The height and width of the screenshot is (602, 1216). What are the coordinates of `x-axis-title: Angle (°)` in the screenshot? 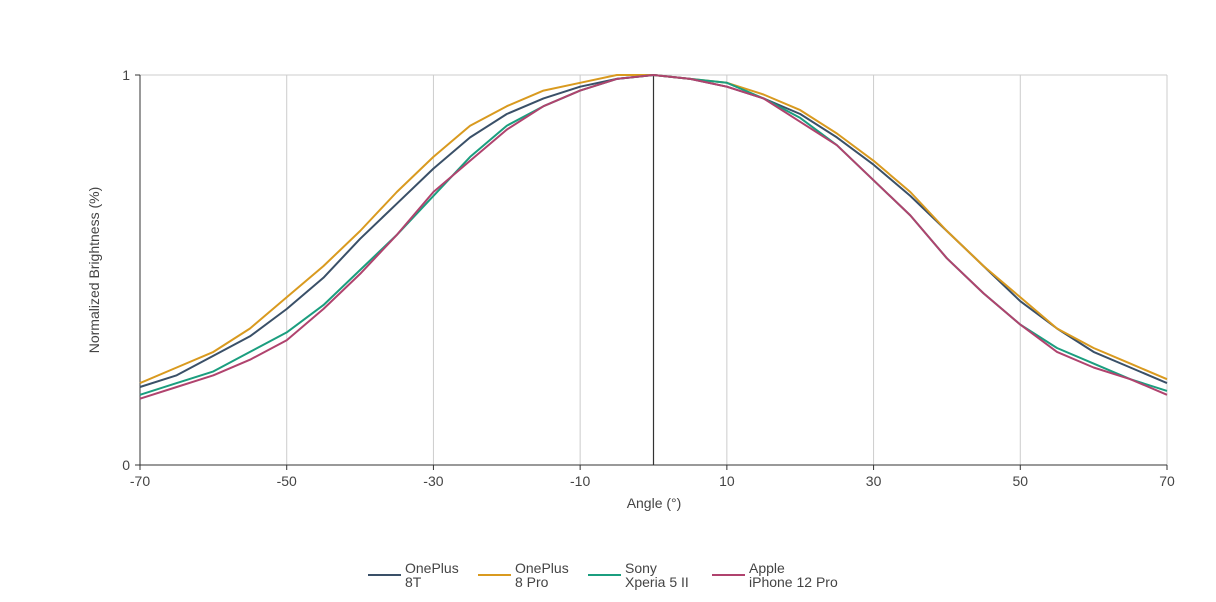 It's located at (654, 503).